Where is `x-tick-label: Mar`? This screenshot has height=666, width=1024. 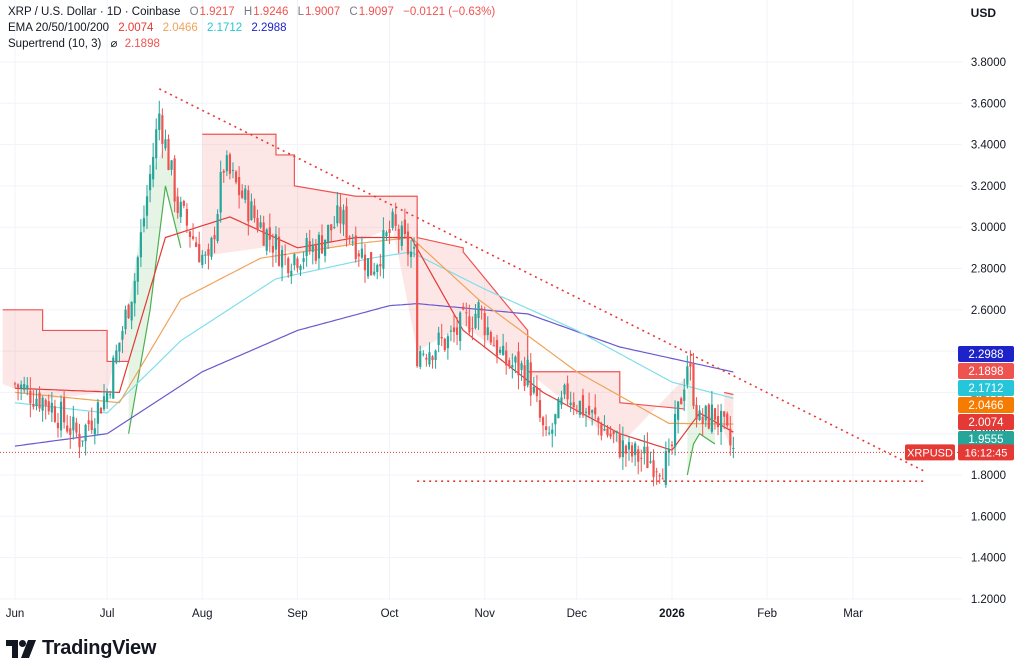 x-tick-label: Mar is located at coordinates (853, 614).